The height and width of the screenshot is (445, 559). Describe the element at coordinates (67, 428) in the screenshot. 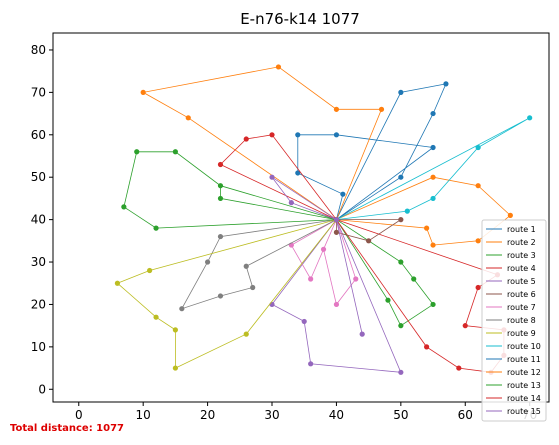

I see `total-distance-label: Total distance: 1077` at that location.